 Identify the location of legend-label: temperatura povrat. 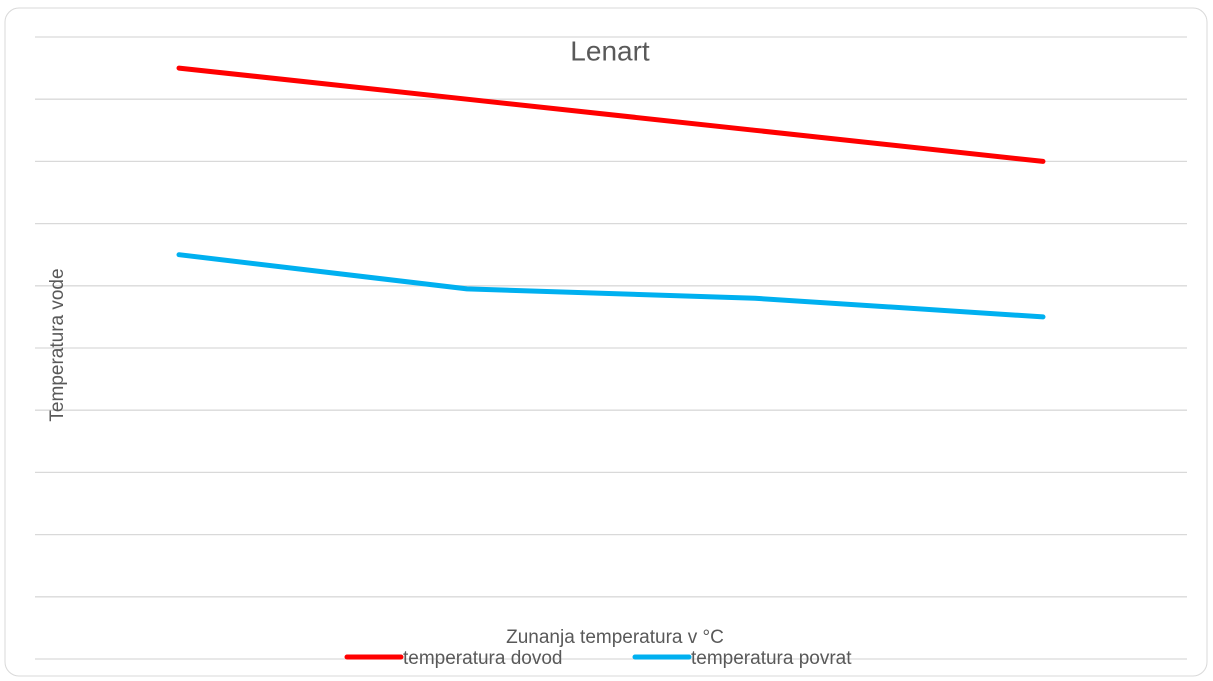
(771, 658).